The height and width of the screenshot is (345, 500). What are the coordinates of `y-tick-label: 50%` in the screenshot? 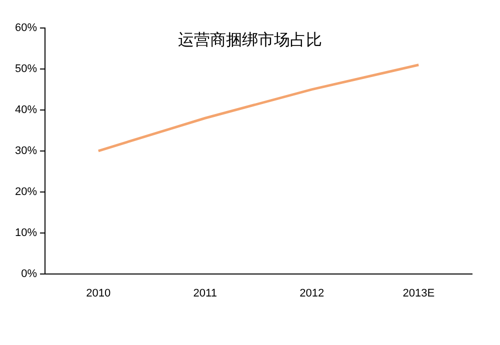 It's located at (26, 69).